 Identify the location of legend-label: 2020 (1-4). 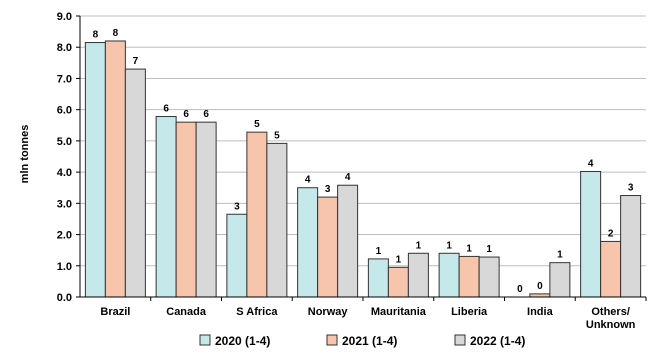
(242, 341).